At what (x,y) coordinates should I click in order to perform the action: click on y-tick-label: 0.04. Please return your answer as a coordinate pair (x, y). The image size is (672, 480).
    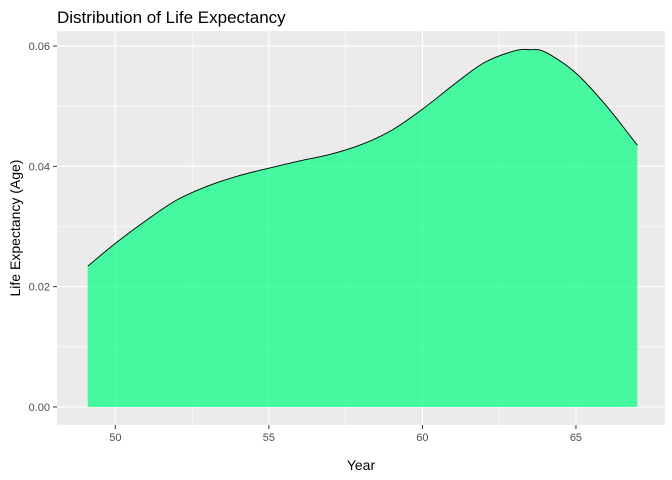
    Looking at the image, I should click on (39, 167).